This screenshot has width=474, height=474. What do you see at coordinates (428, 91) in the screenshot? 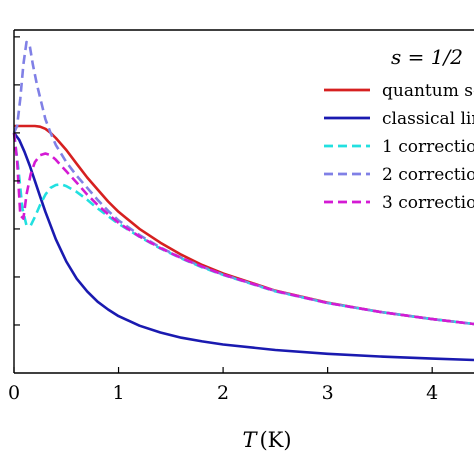
I see `legend-label-1: quantum so` at bounding box center [428, 91].